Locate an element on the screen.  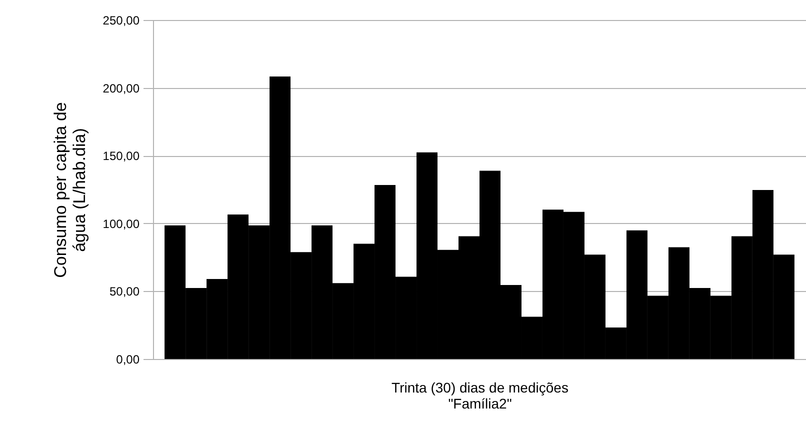
y-tick-label: 250,00 is located at coordinates (121, 21).